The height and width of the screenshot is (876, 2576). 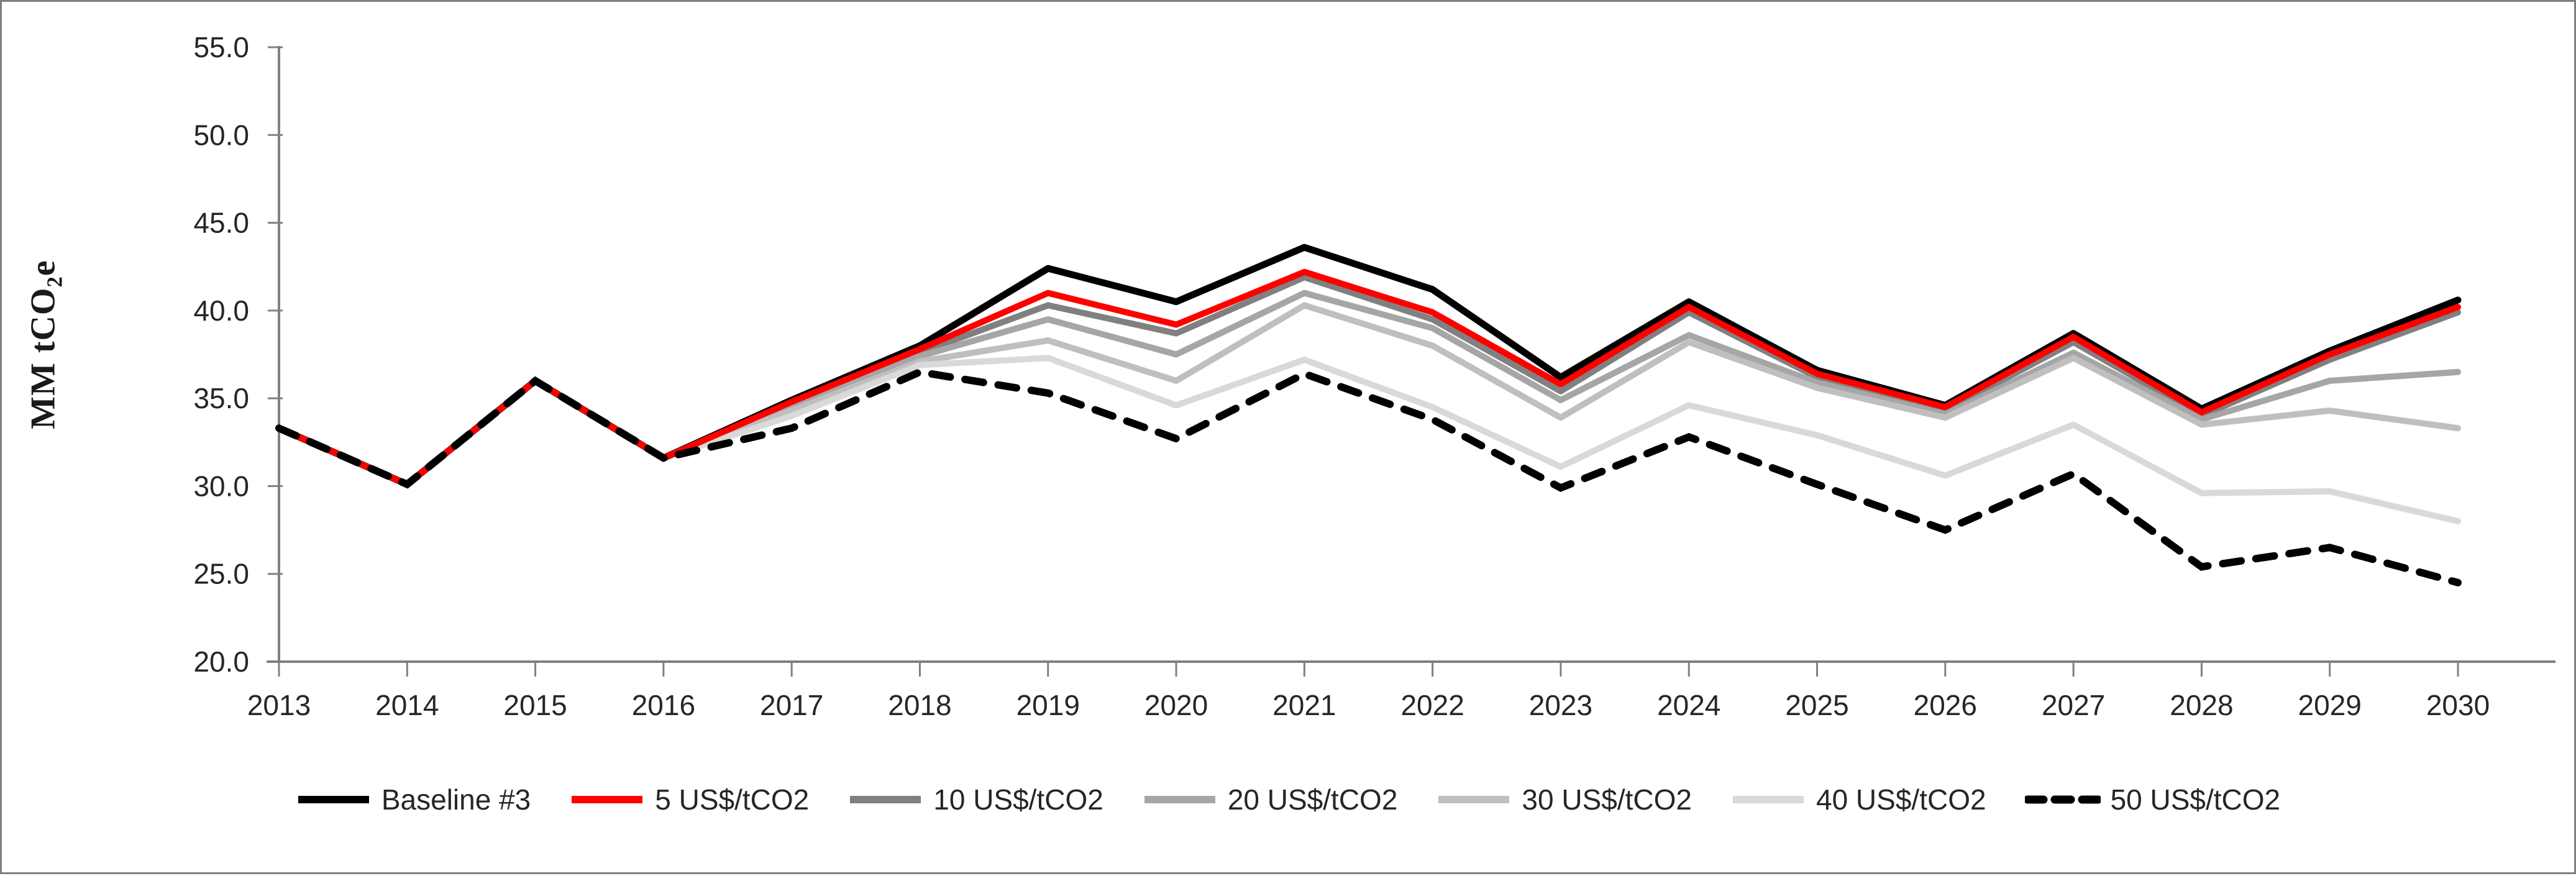 I want to click on x-axis-tick-label: 2021, so click(x=1304, y=705).